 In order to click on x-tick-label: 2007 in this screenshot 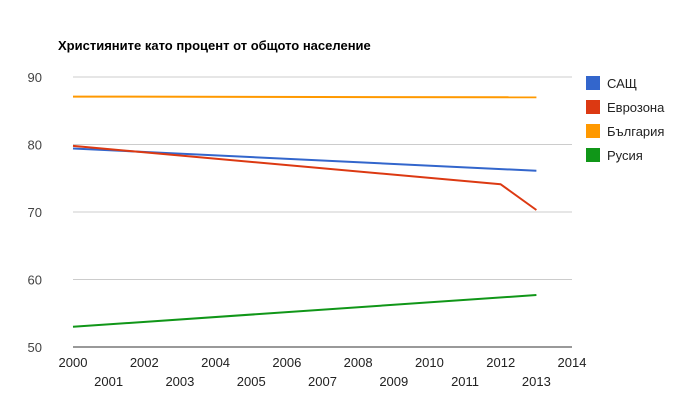, I will do `click(322, 381)`.